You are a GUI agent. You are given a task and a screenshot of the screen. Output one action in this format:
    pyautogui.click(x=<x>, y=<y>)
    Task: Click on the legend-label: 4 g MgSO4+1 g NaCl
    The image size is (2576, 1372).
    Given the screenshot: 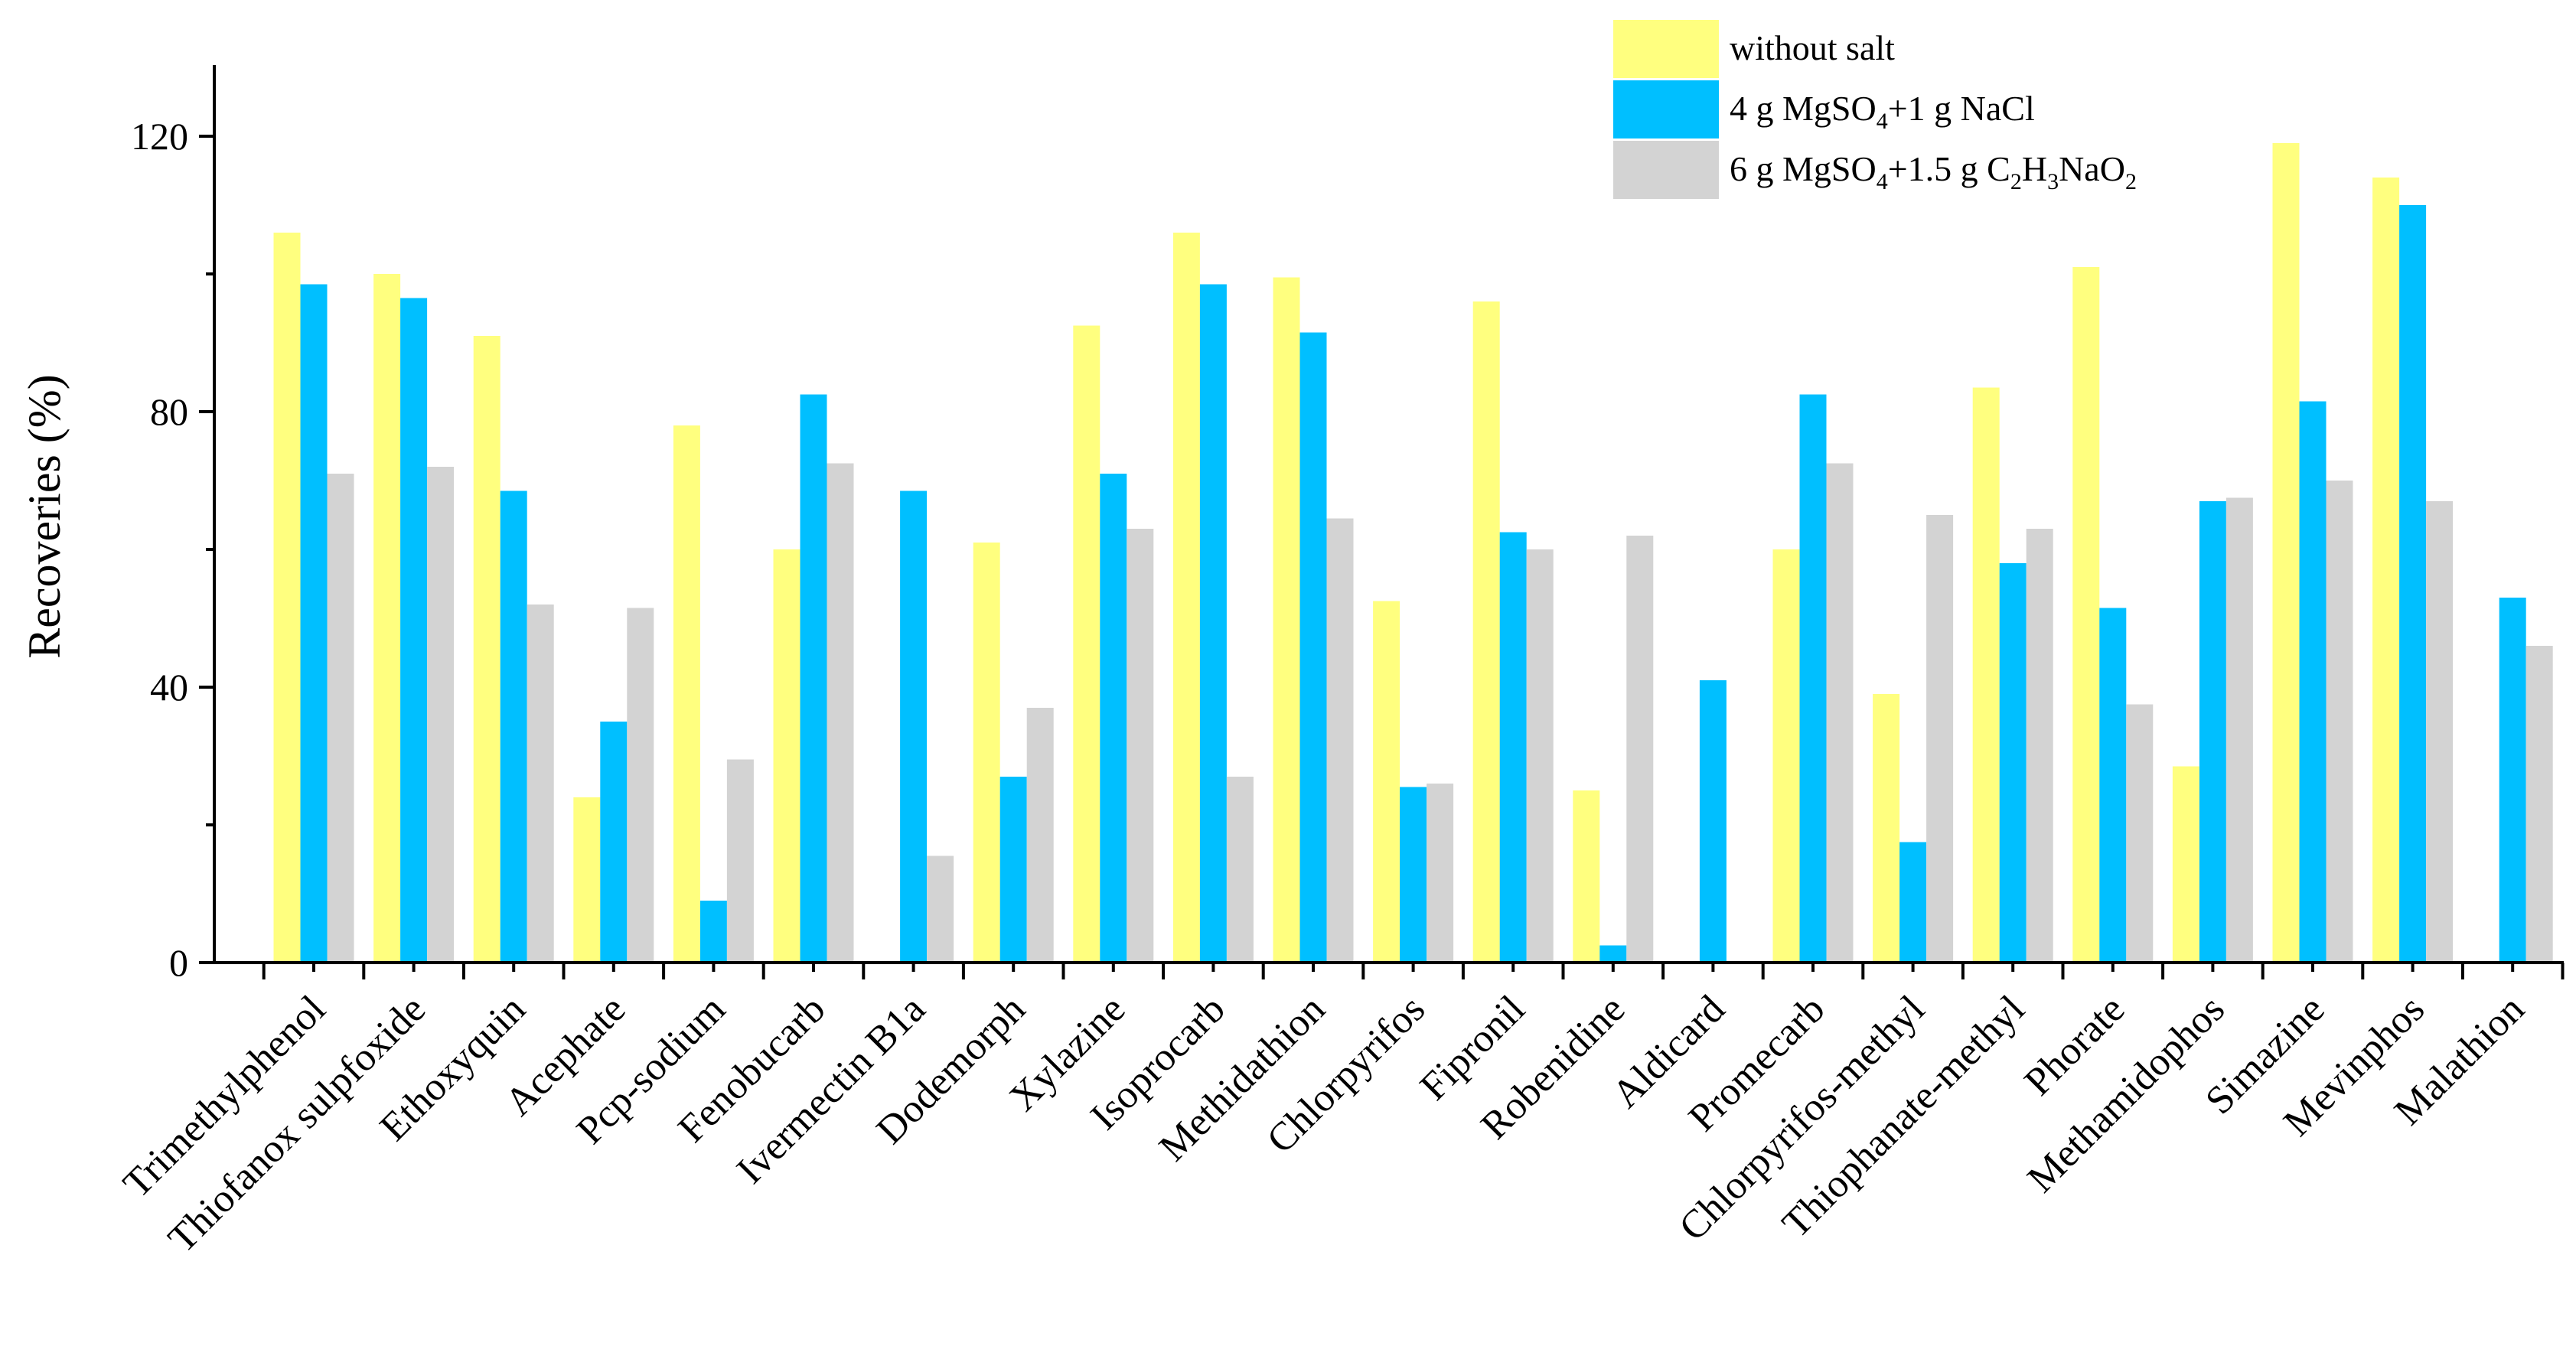 What is the action you would take?
    pyautogui.click(x=1883, y=111)
    